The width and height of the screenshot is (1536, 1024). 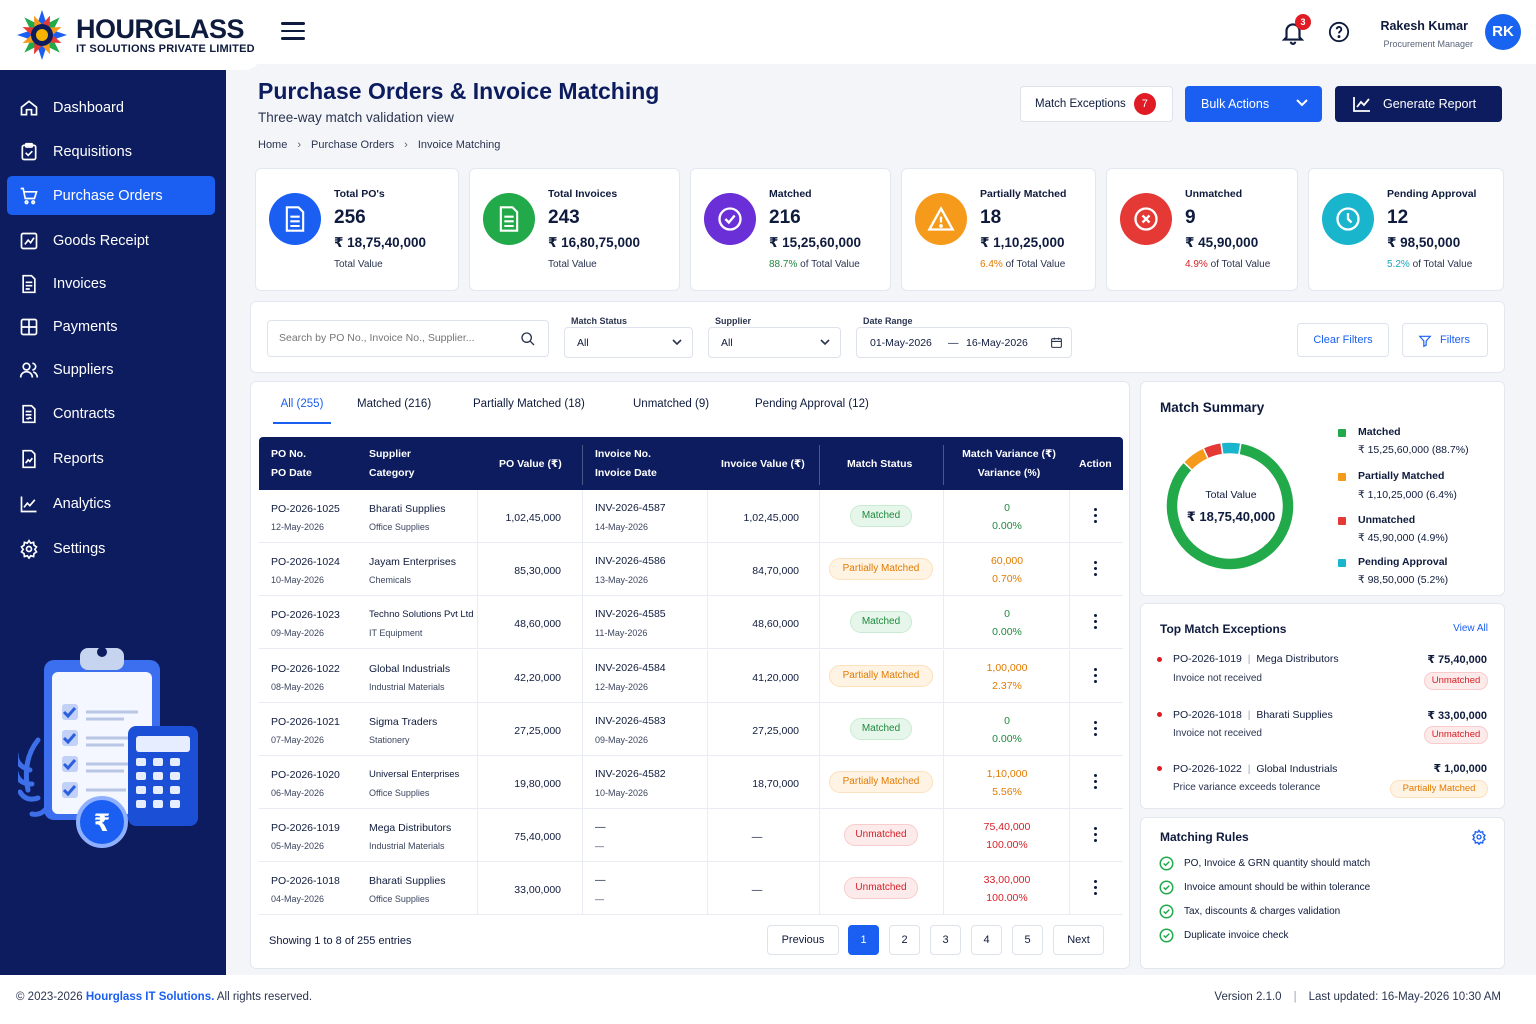 I want to click on sidebar-item-suppliers: Suppliers, so click(x=111, y=369).